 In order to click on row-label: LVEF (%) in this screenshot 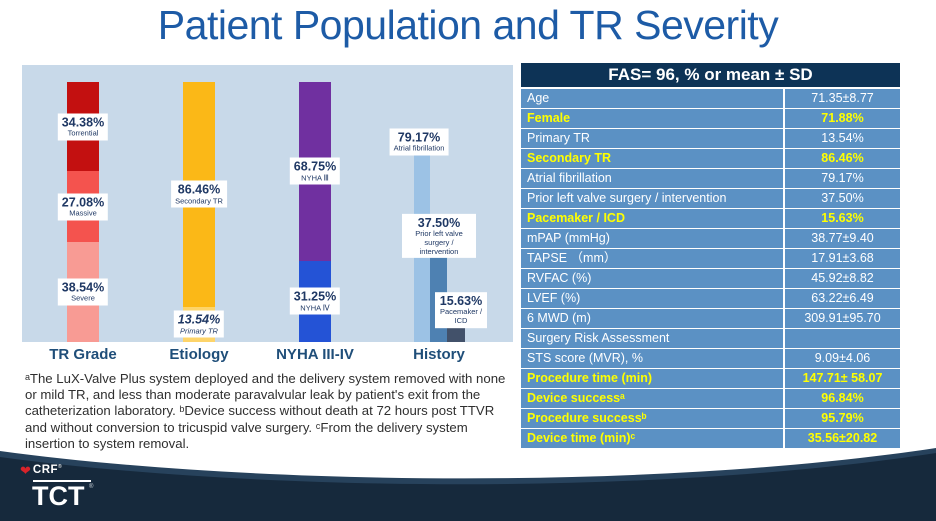, I will do `click(652, 298)`.